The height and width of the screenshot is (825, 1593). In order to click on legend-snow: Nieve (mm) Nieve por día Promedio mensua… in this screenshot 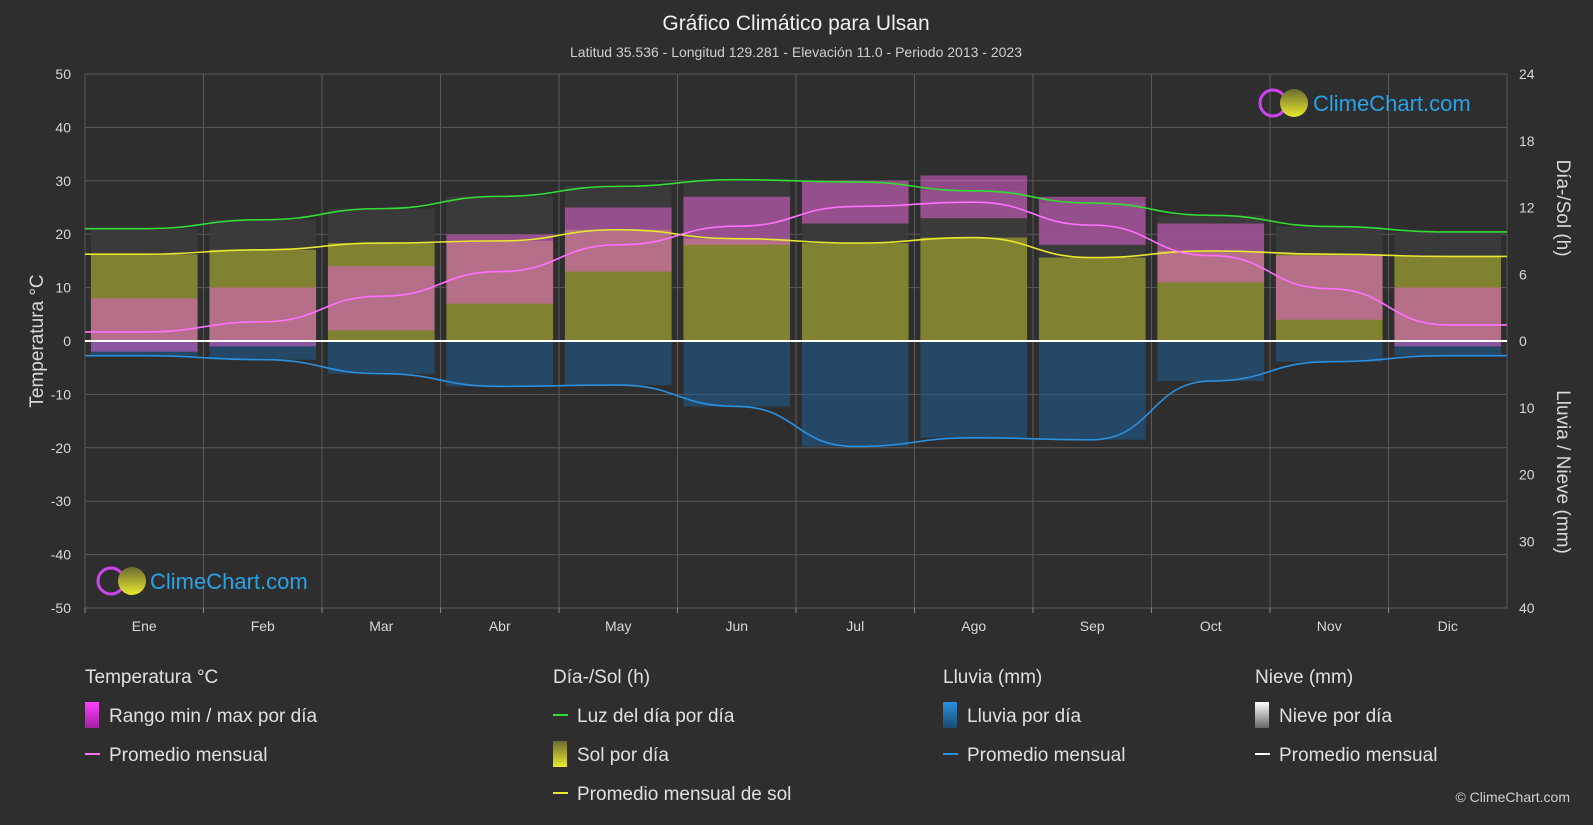, I will do `click(1346, 716)`.